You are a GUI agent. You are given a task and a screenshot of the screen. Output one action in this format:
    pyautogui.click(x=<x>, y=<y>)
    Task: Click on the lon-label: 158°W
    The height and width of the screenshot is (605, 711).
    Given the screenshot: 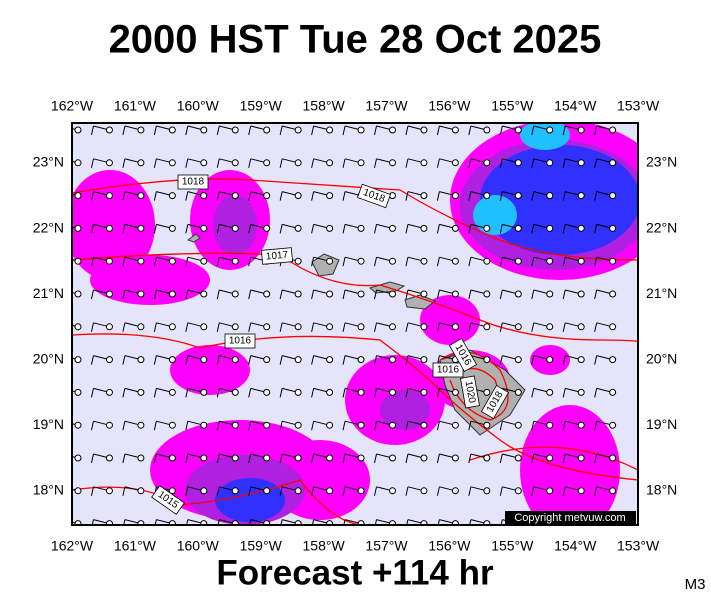 What is the action you would take?
    pyautogui.click(x=324, y=546)
    